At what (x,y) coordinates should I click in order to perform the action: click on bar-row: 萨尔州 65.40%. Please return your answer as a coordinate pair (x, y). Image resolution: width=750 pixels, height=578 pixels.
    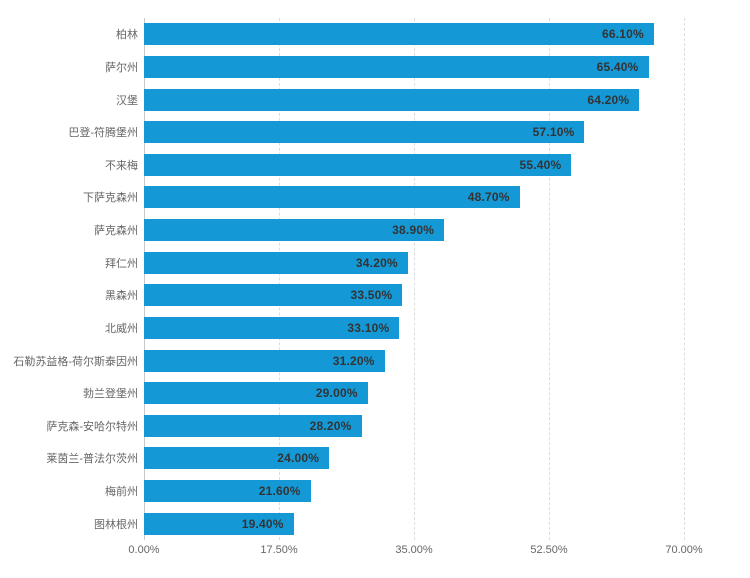
    Looking at the image, I should click on (375, 67).